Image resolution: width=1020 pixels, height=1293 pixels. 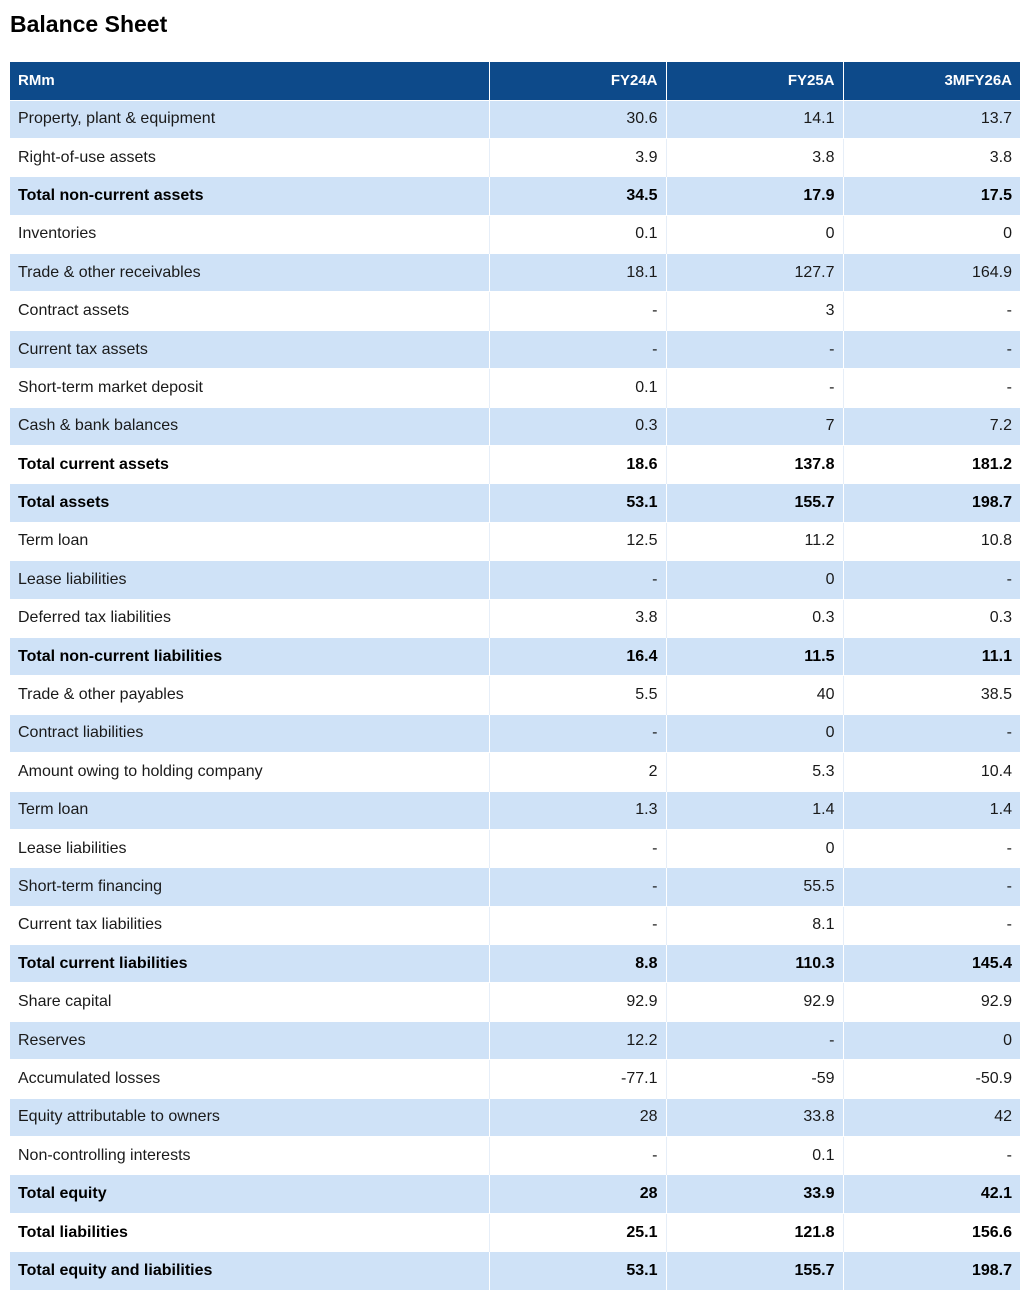 What do you see at coordinates (89, 24) in the screenshot?
I see `page-title: Balance Sheet` at bounding box center [89, 24].